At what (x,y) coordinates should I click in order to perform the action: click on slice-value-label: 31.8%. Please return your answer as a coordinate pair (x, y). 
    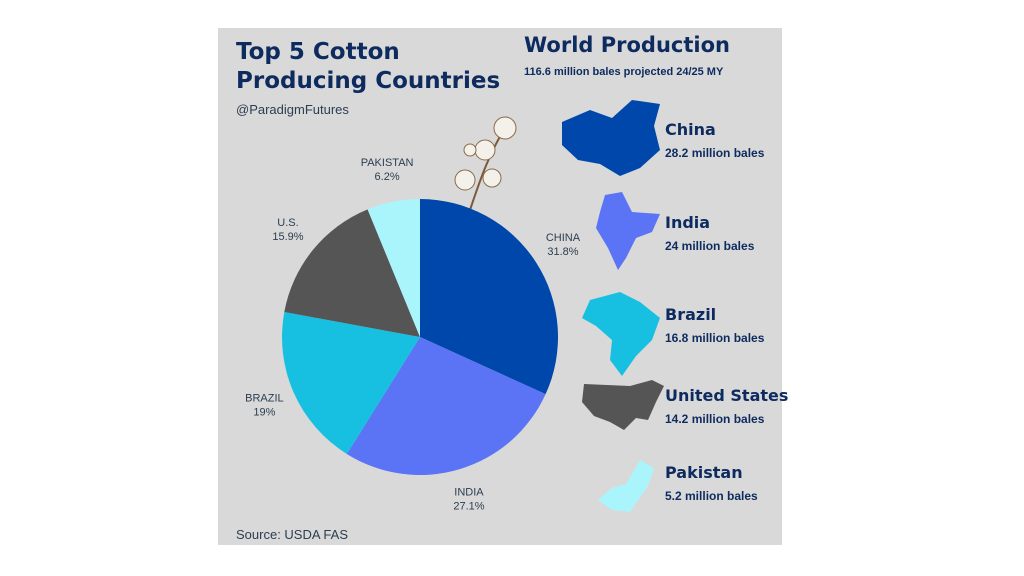
    Looking at the image, I should click on (562, 252).